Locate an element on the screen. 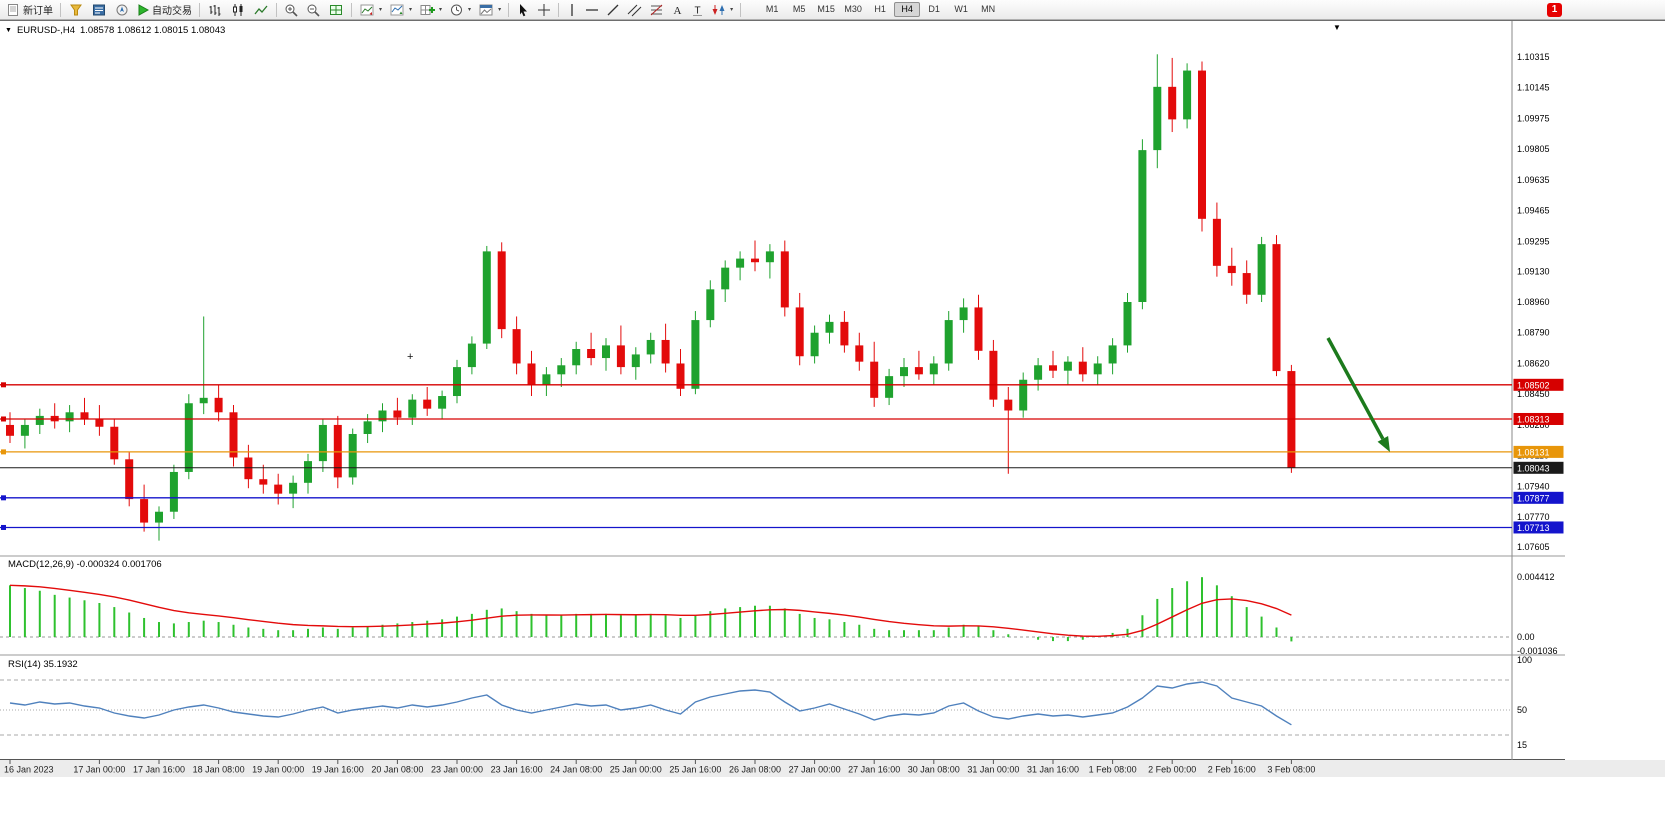 Image resolution: width=1665 pixels, height=832 pixels. line-chart-icon is located at coordinates (261, 9).